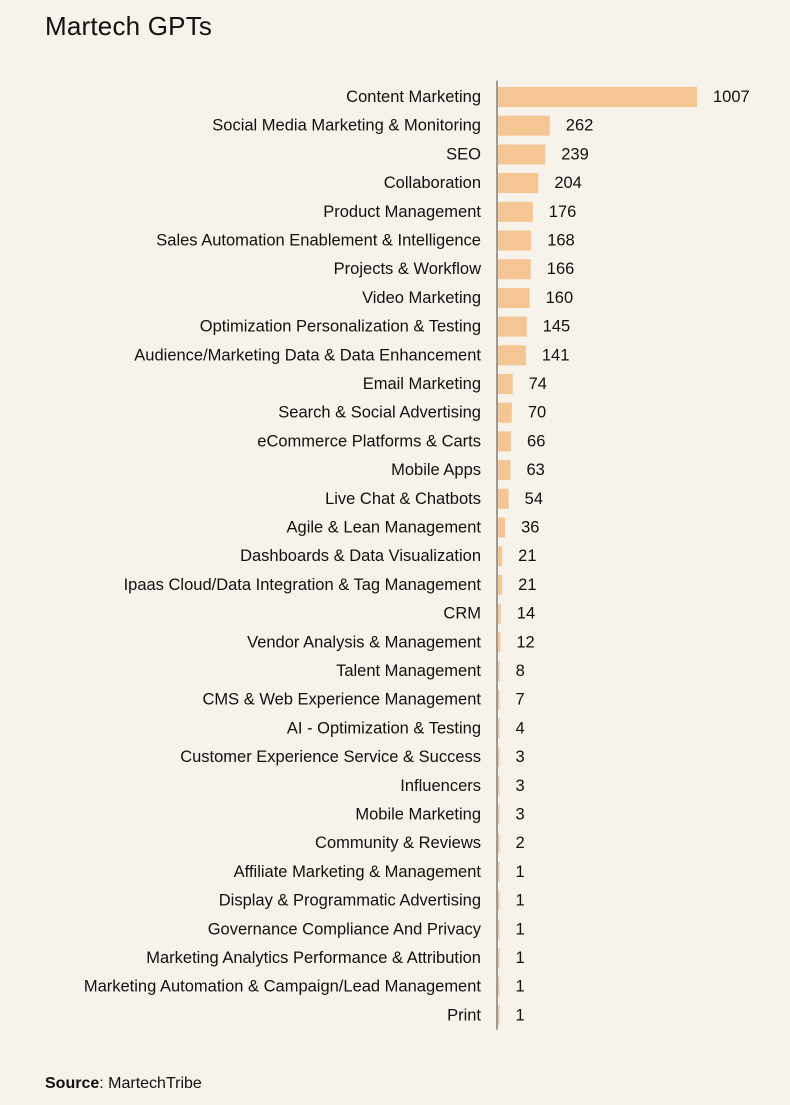  I want to click on bar-display-programmatic-advertising, so click(499, 900).